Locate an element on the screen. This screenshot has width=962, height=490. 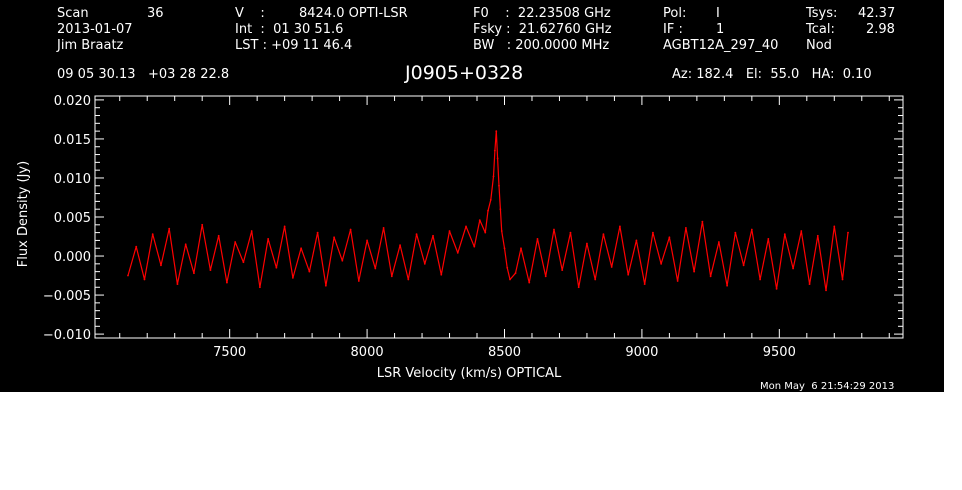
plot-timestamp: Mon May 6 21:54:29 2013 is located at coordinates (827, 386).